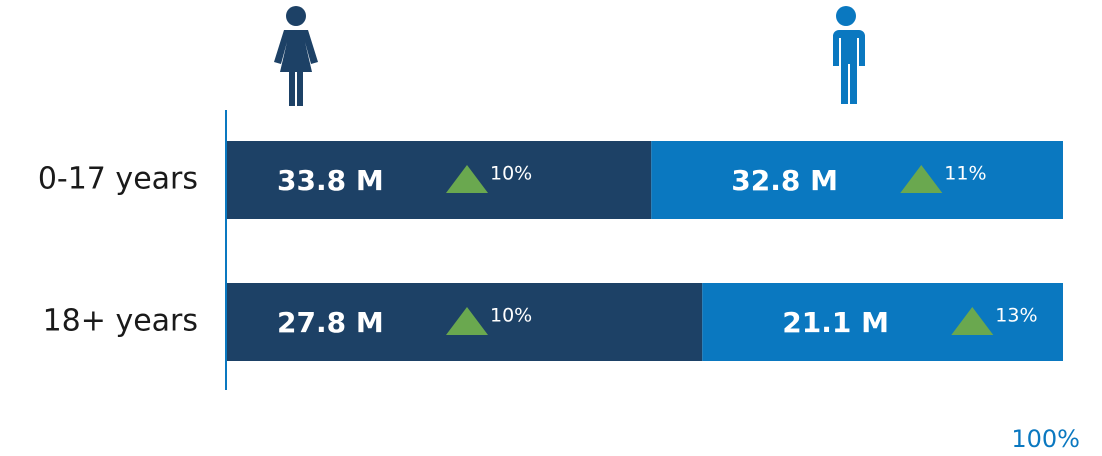 This screenshot has width=1102, height=456. Describe the element at coordinates (296, 56) in the screenshot. I see `female-icon` at that location.